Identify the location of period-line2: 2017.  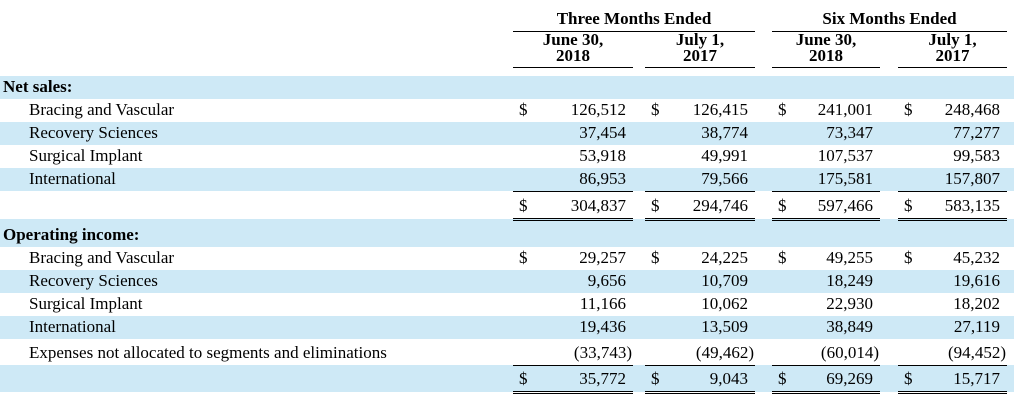
(952, 55).